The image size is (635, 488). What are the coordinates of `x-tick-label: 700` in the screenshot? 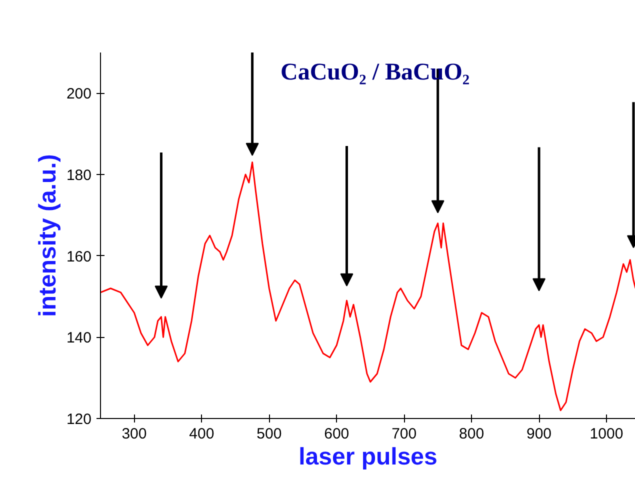 It's located at (404, 434).